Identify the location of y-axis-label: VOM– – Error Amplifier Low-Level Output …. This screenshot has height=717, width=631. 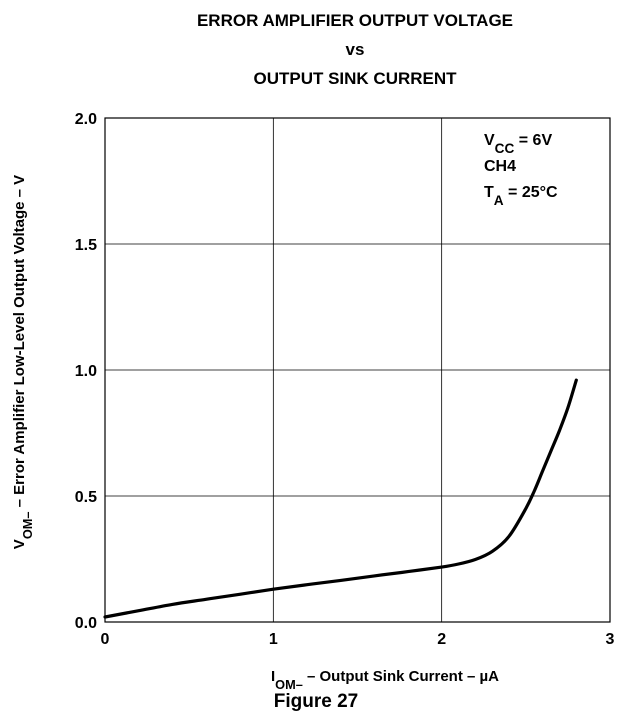
(23, 362).